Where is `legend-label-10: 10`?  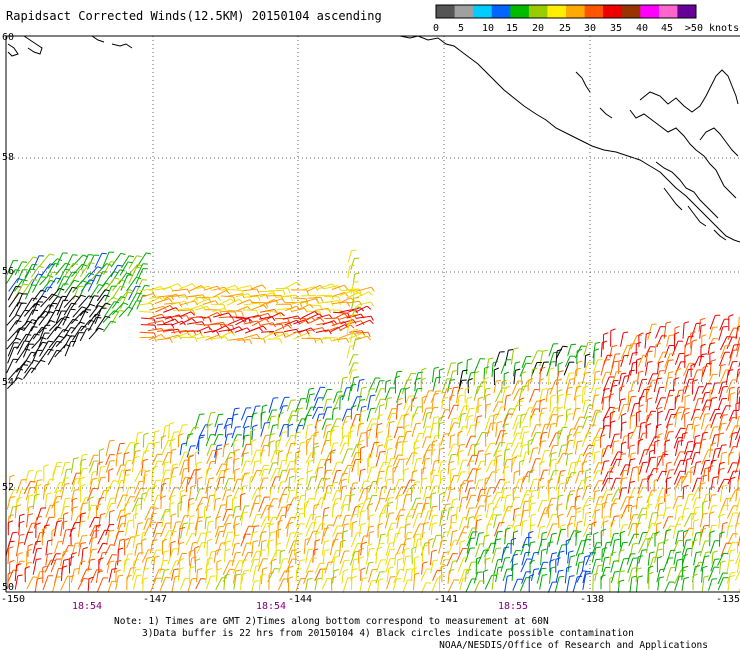 legend-label-10: 10 is located at coordinates (488, 28).